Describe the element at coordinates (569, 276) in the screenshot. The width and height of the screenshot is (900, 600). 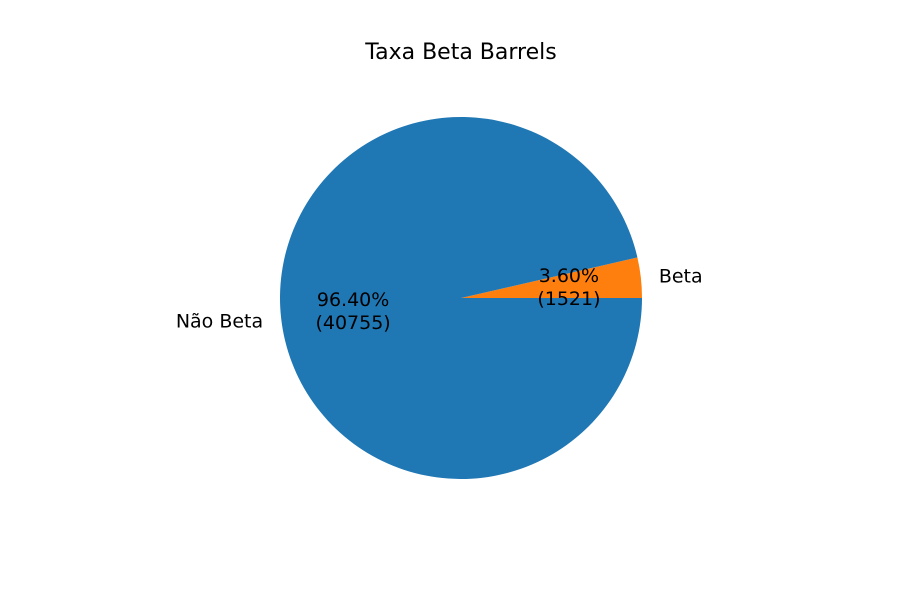
I see `slice-pct-value: 3.60%` at that location.